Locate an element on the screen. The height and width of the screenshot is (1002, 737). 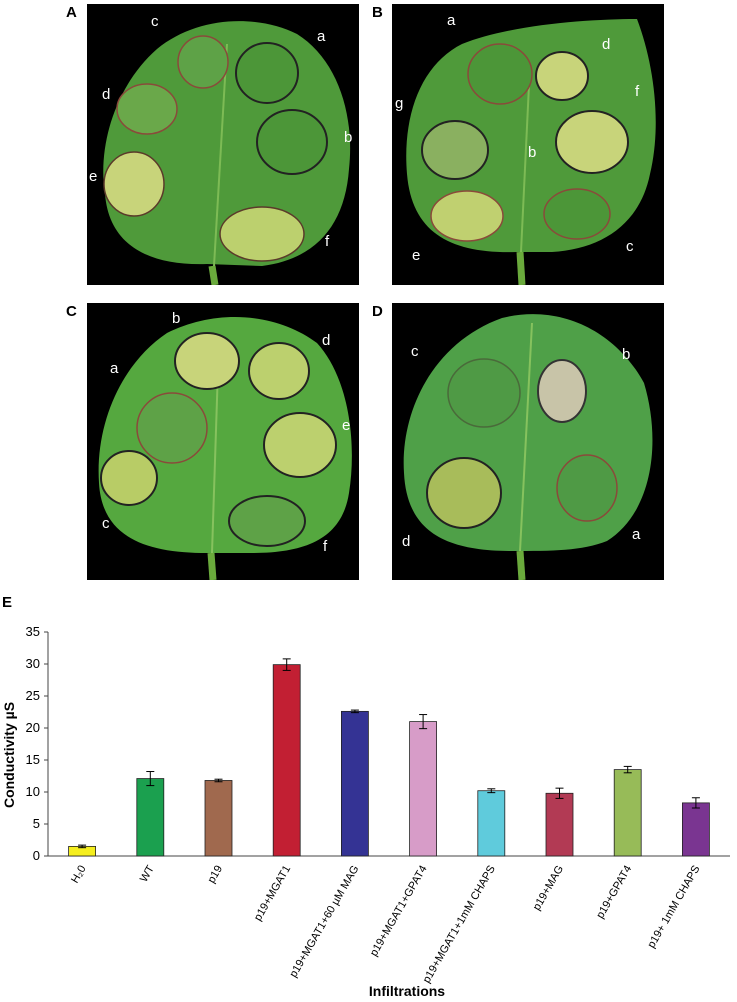
y-axis-title: Conductivity µS is located at coordinates (9, 755).